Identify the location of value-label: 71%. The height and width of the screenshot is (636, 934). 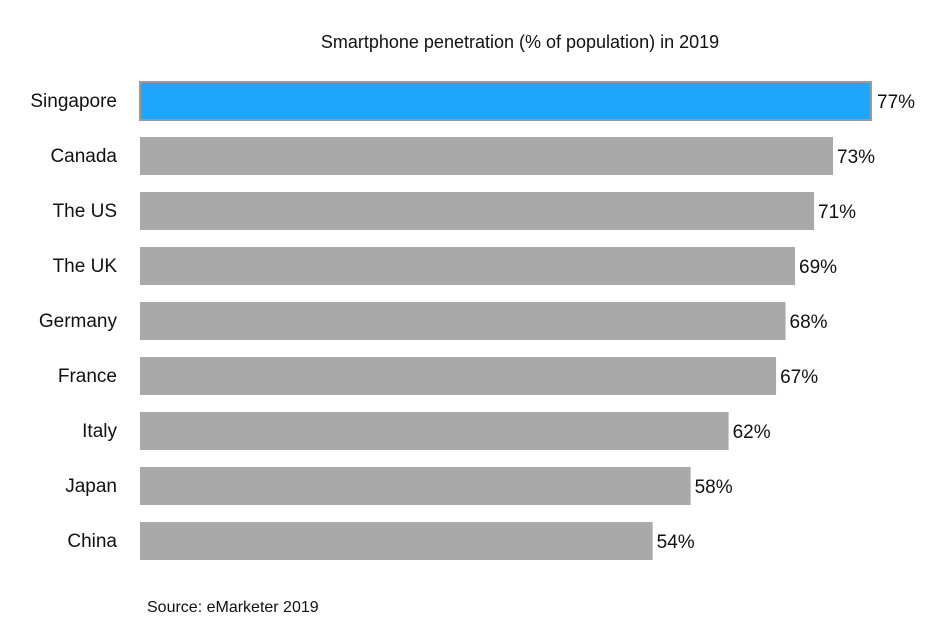
(837, 212).